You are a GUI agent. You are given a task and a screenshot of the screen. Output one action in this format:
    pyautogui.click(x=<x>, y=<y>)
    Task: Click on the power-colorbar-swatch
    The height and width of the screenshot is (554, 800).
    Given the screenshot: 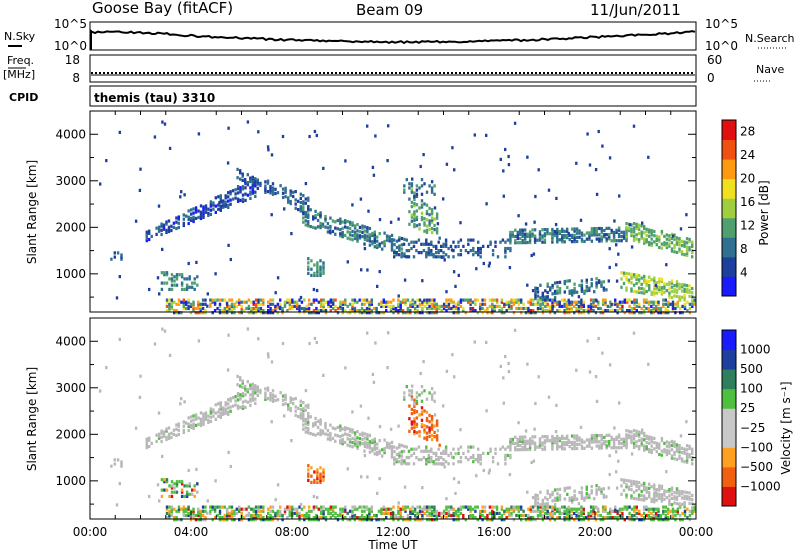 What is the action you would take?
    pyautogui.click(x=729, y=266)
    